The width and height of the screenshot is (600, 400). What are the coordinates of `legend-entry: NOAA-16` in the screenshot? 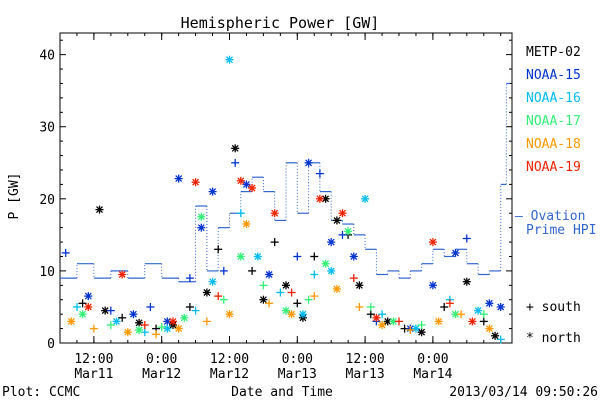 It's located at (553, 98).